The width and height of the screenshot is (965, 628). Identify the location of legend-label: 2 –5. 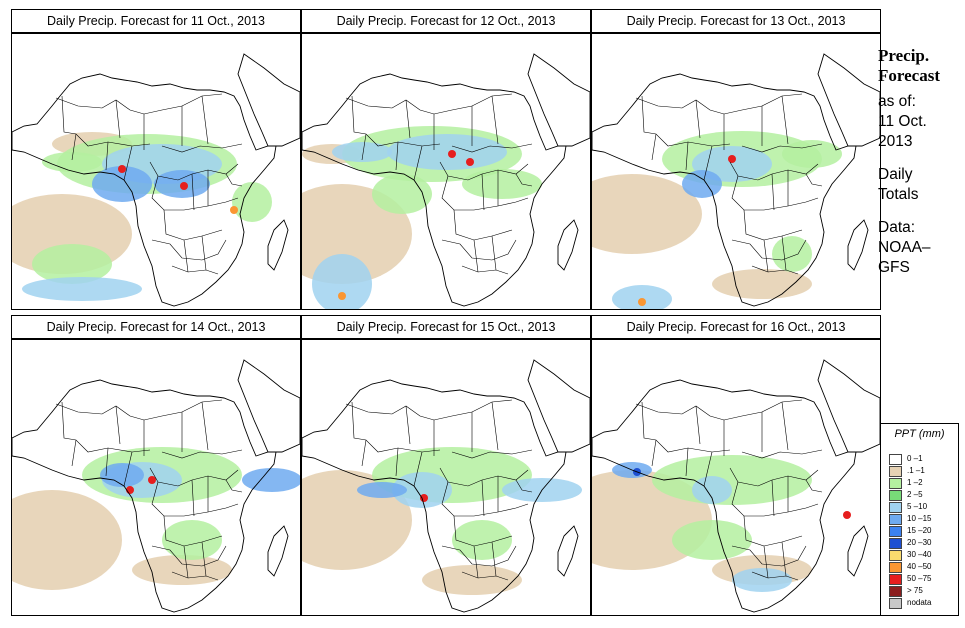
(915, 494).